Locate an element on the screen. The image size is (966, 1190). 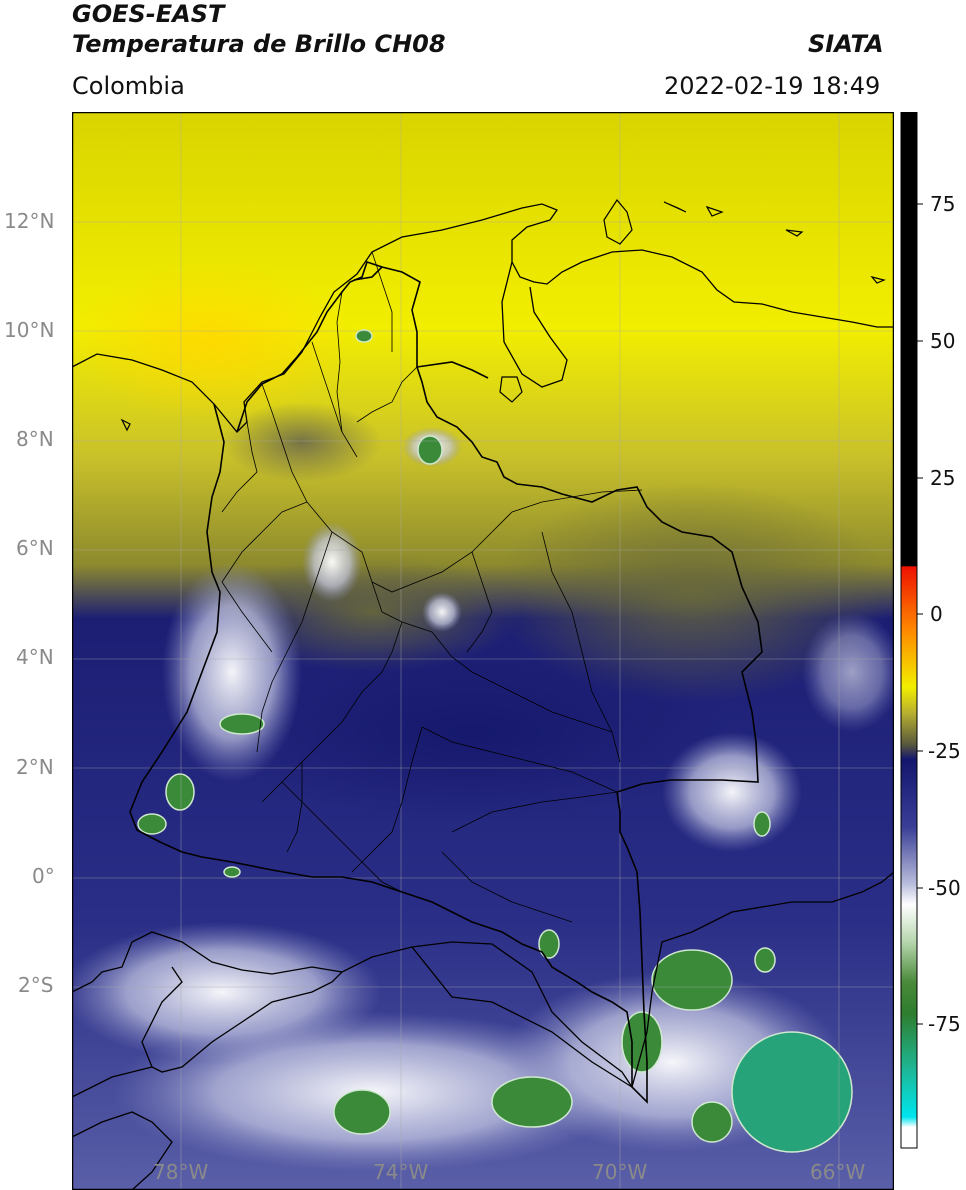
colorbar-label-0: 0 is located at coordinates (936, 614).